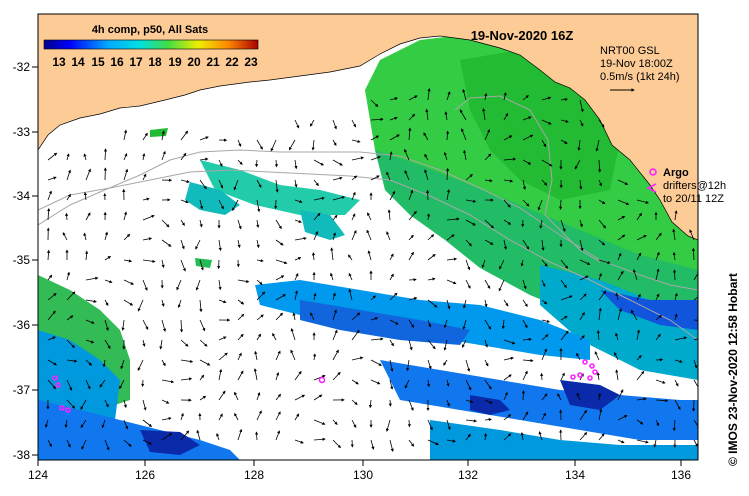 This screenshot has width=749, height=496. I want to click on map-title: 19-Nov-2020 16Z, so click(522, 35).